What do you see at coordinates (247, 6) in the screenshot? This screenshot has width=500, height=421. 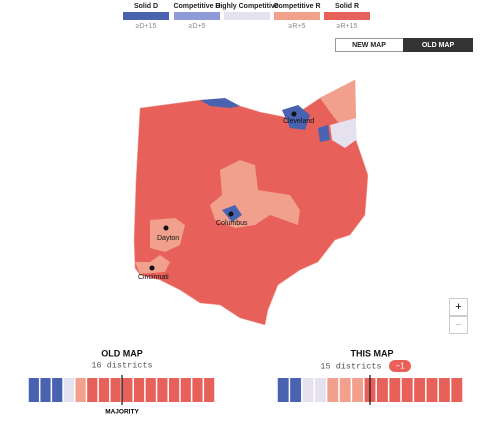 I see `legend-label: Highly Competitive` at bounding box center [247, 6].